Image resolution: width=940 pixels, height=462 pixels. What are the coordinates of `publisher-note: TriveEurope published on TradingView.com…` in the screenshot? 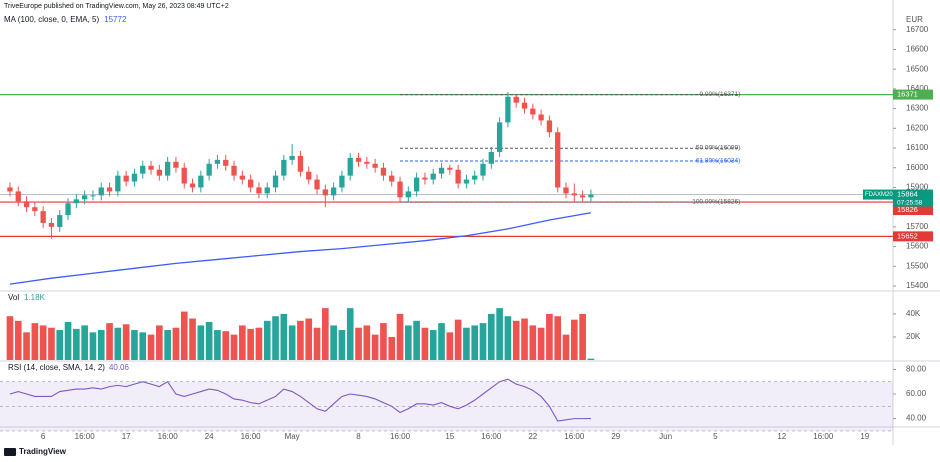 It's located at (116, 6).